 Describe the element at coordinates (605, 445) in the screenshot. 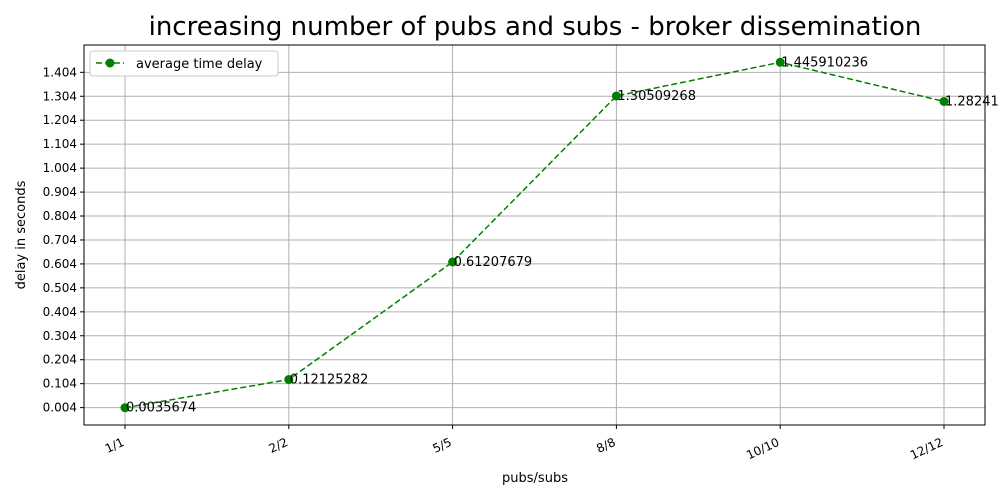

I see `x-tick-label: 8/8` at that location.